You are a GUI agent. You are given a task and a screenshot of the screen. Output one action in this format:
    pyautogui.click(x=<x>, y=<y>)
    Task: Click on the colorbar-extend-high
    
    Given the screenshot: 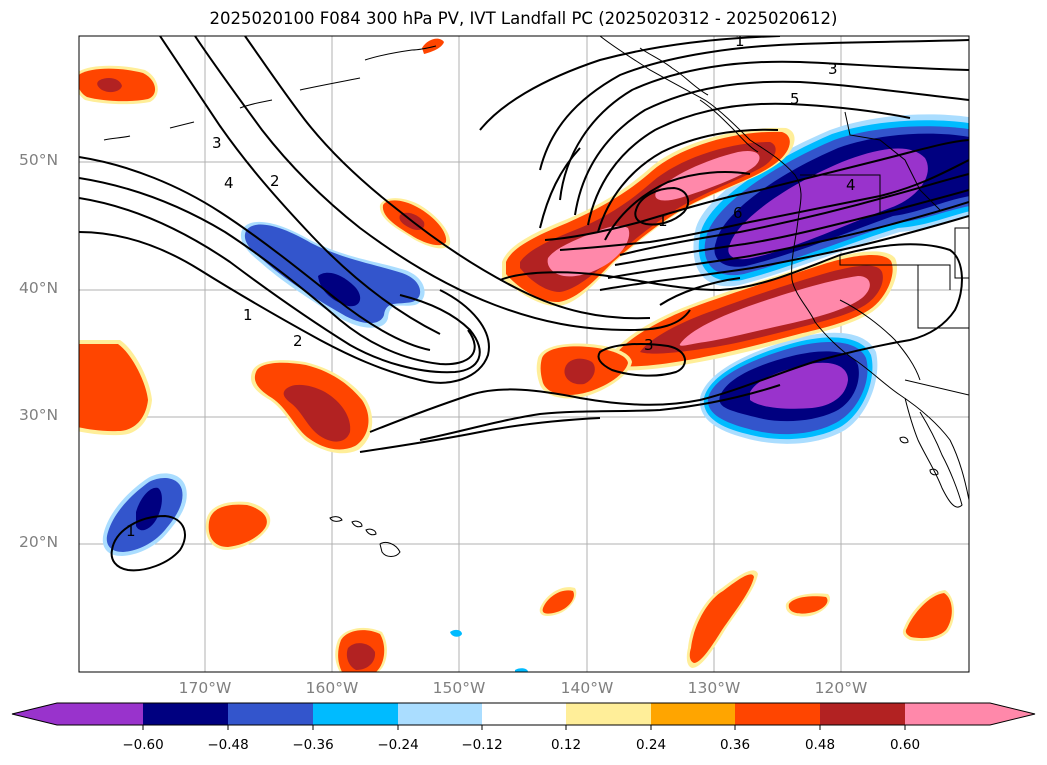 What is the action you would take?
    pyautogui.click(x=1012, y=714)
    